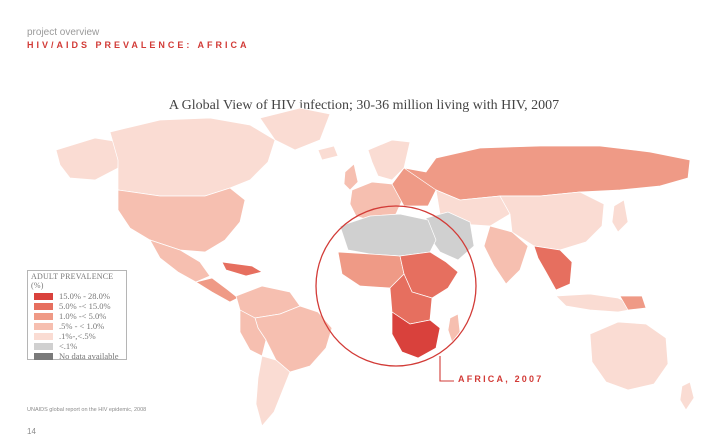  I want to click on region-peru-bolivia, so click(253, 333).